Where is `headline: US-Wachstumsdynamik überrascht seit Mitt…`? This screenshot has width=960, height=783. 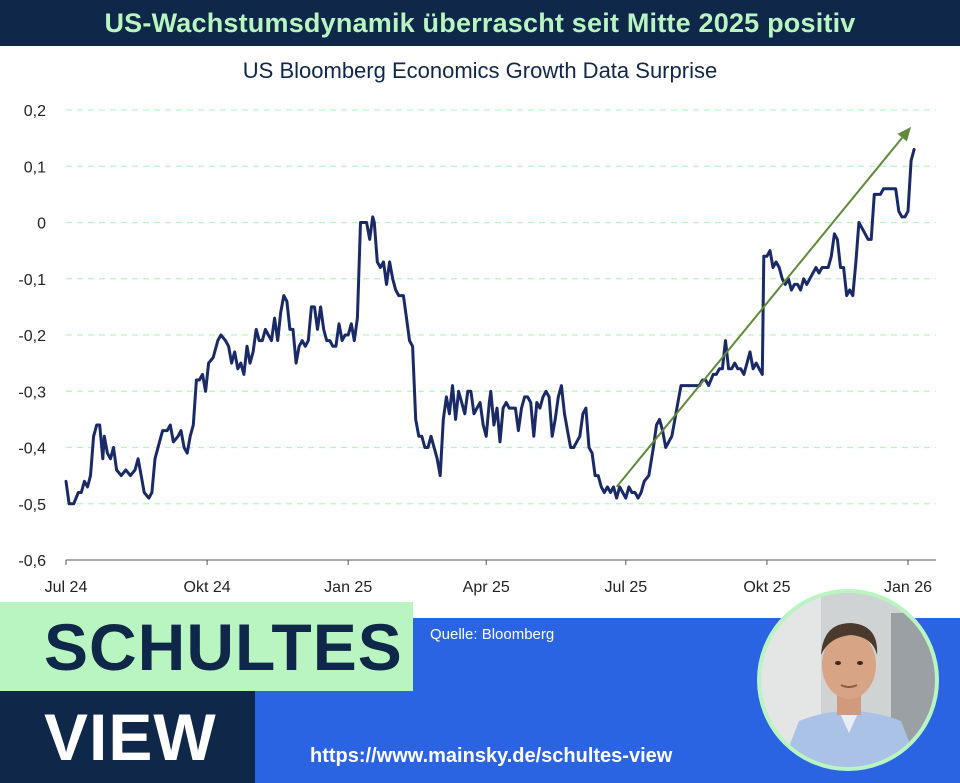 headline: US-Wachstumsdynamik überrascht seit Mitt… is located at coordinates (480, 22).